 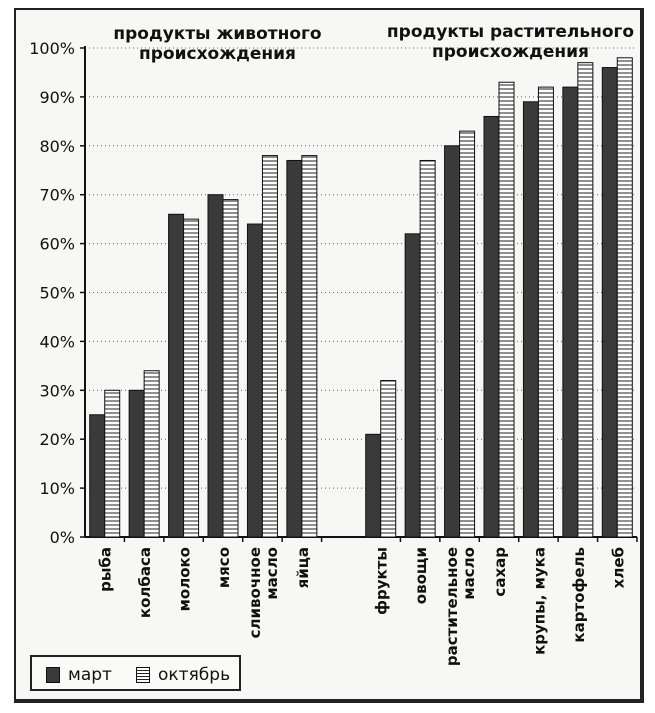 I want to click on x-tick-label: сливочное, so click(x=255, y=592).